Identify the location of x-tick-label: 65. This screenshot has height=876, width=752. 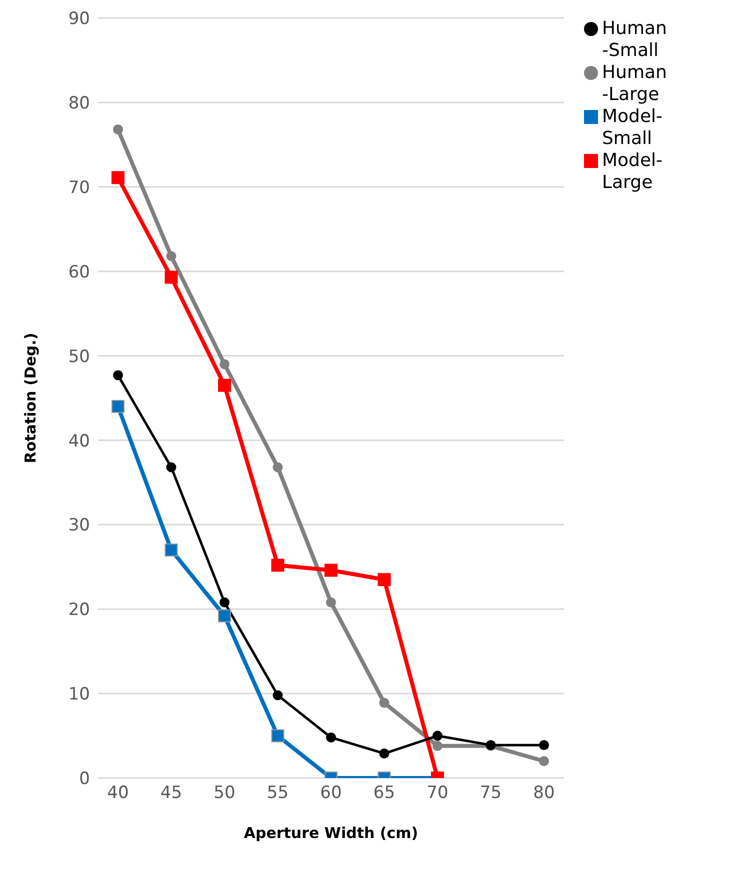
(384, 793).